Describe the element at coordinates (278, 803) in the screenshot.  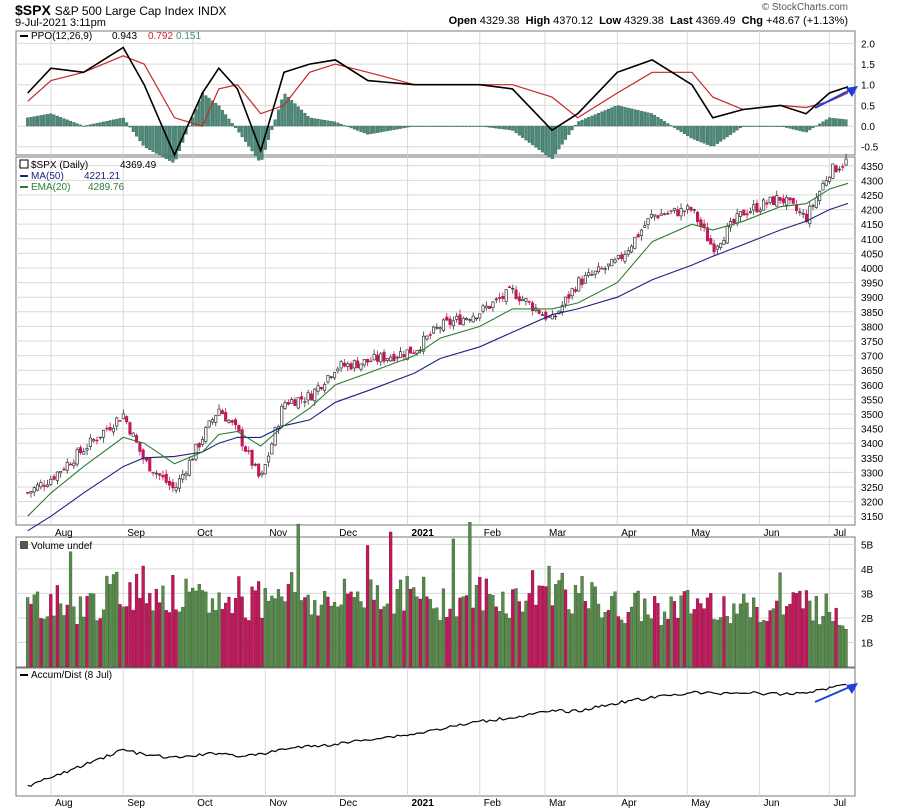
I see `bottom-x-tick-3: Nov` at that location.